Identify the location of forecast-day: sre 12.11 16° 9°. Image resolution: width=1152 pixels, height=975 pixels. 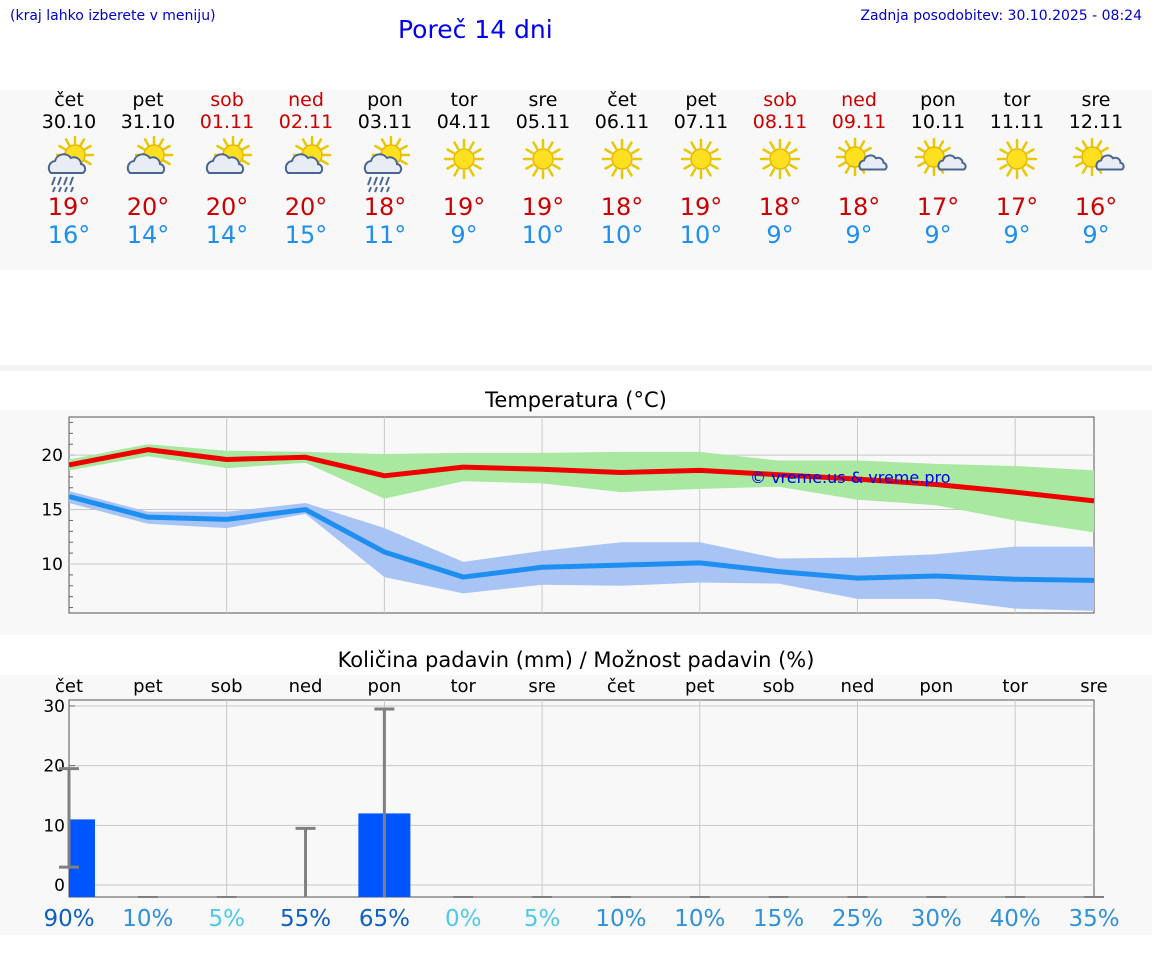
(1096, 169).